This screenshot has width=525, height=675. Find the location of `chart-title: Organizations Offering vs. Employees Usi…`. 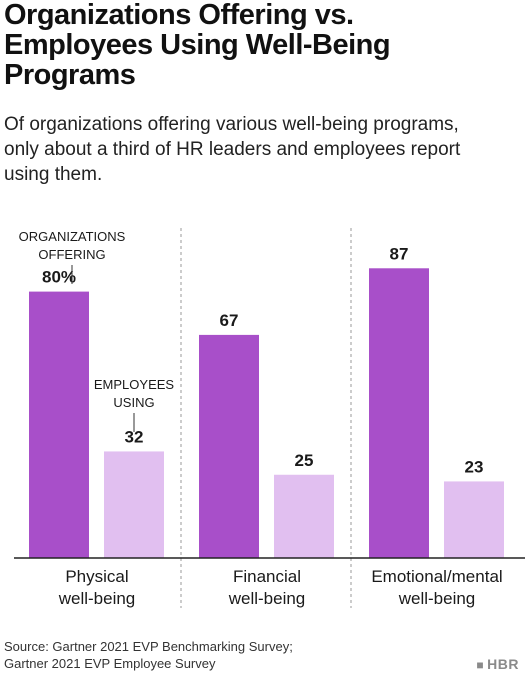

chart-title: Organizations Offering vs. Employees Usi… is located at coordinates (261, 45).